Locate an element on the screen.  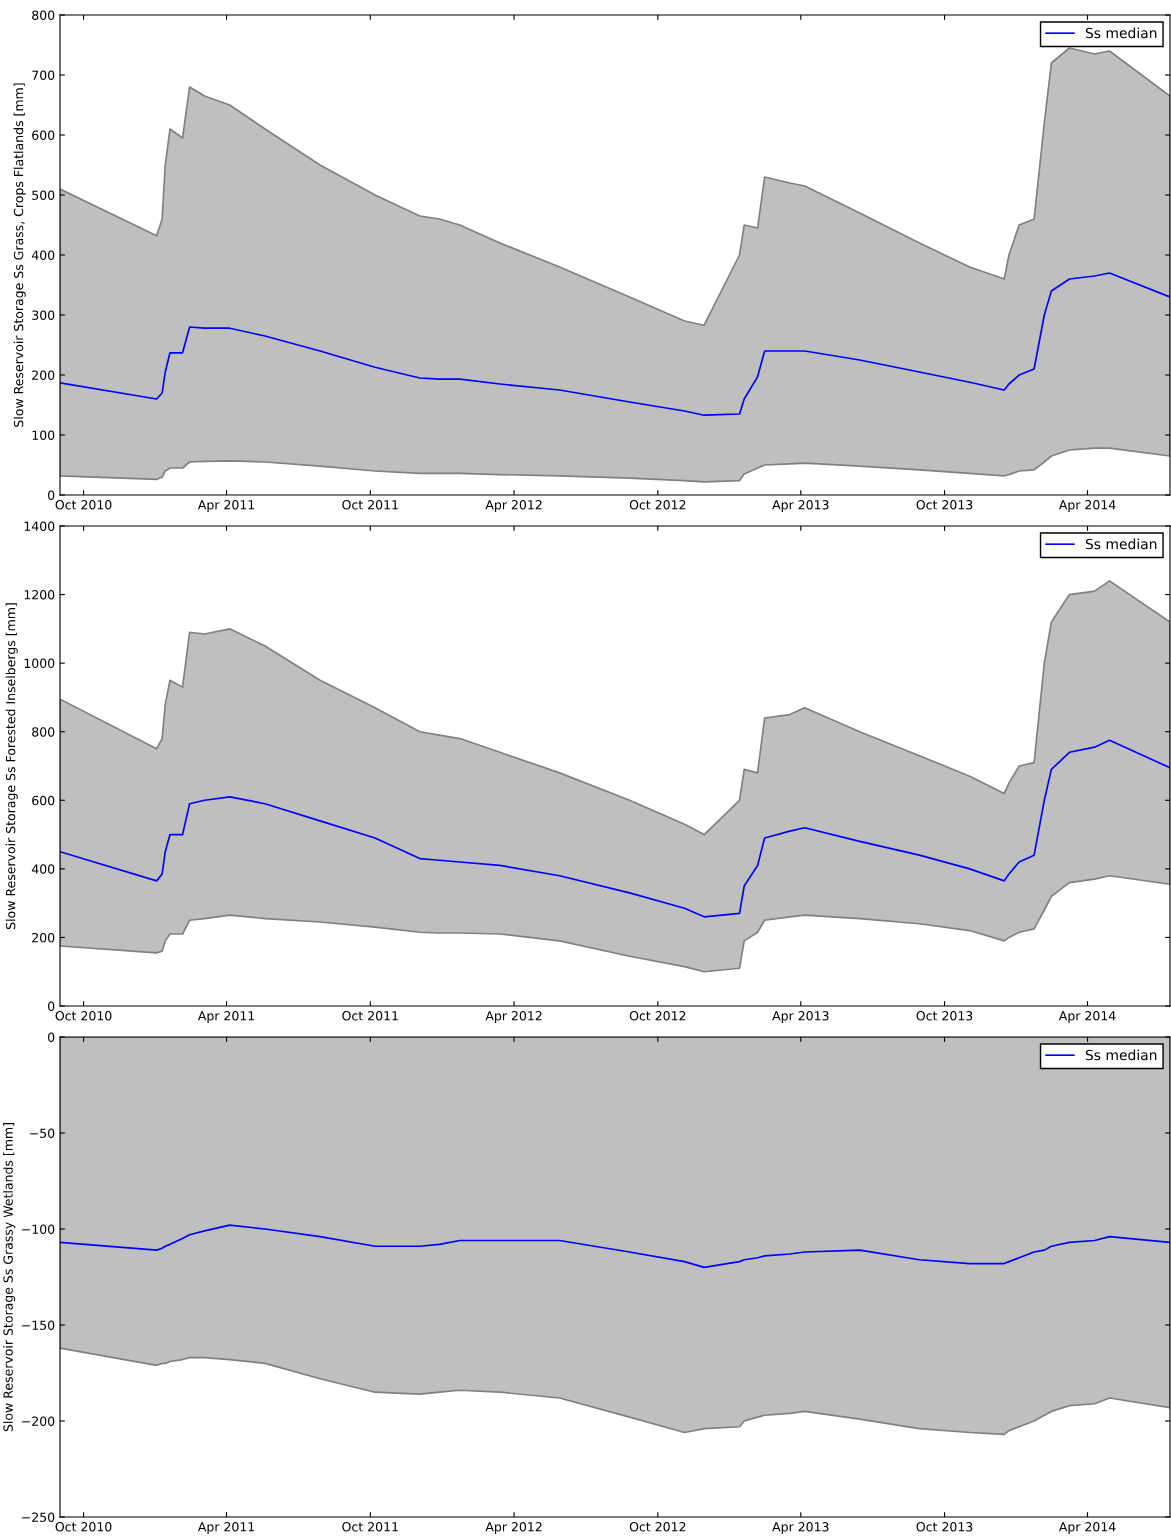
y-axis-title: Slow Reservoir Storage Ss Grass, Crops Flatlands [mm] is located at coordinates (19, 255).